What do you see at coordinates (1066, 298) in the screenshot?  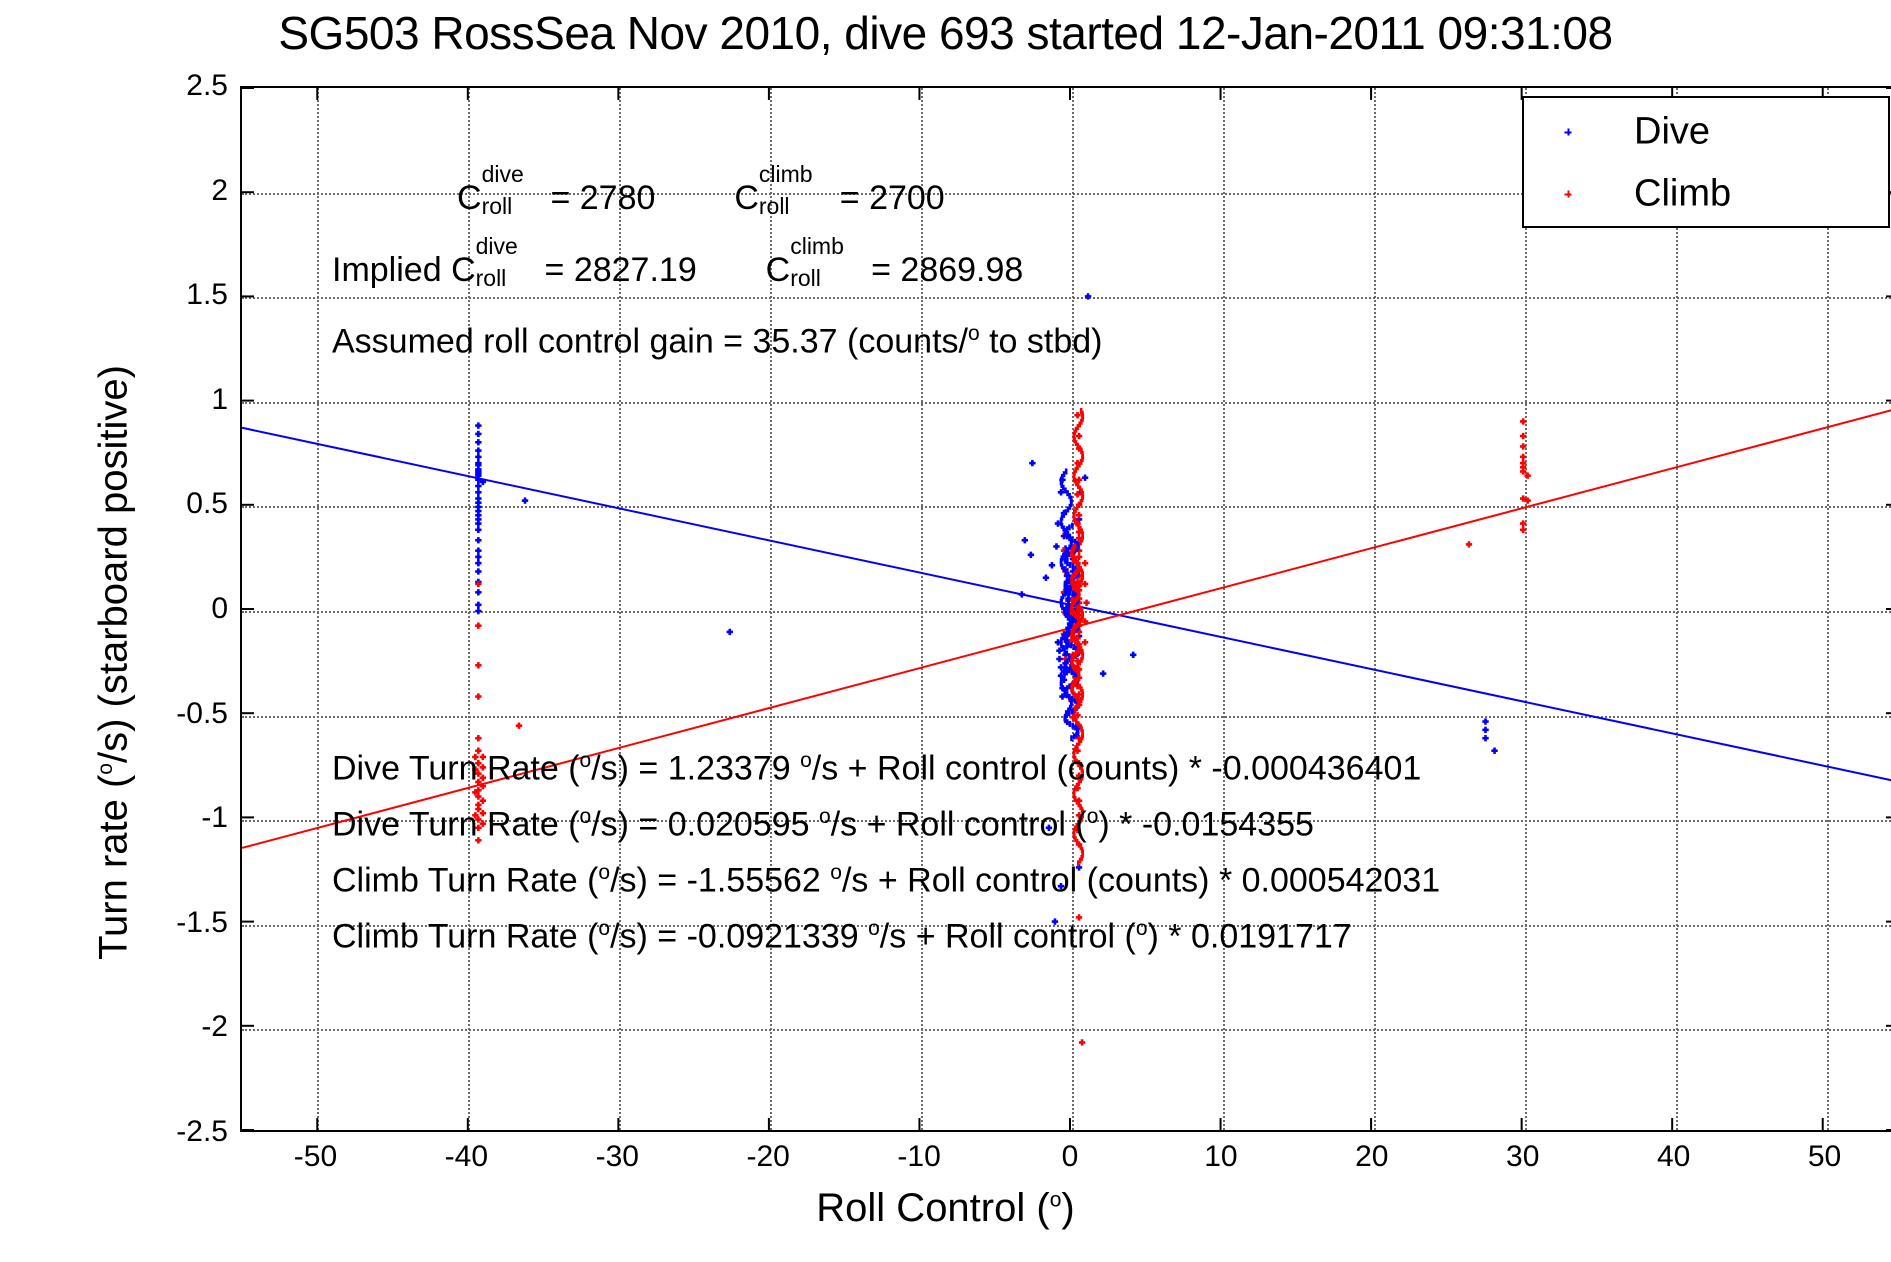 I see `grid-line-horizontal` at bounding box center [1066, 298].